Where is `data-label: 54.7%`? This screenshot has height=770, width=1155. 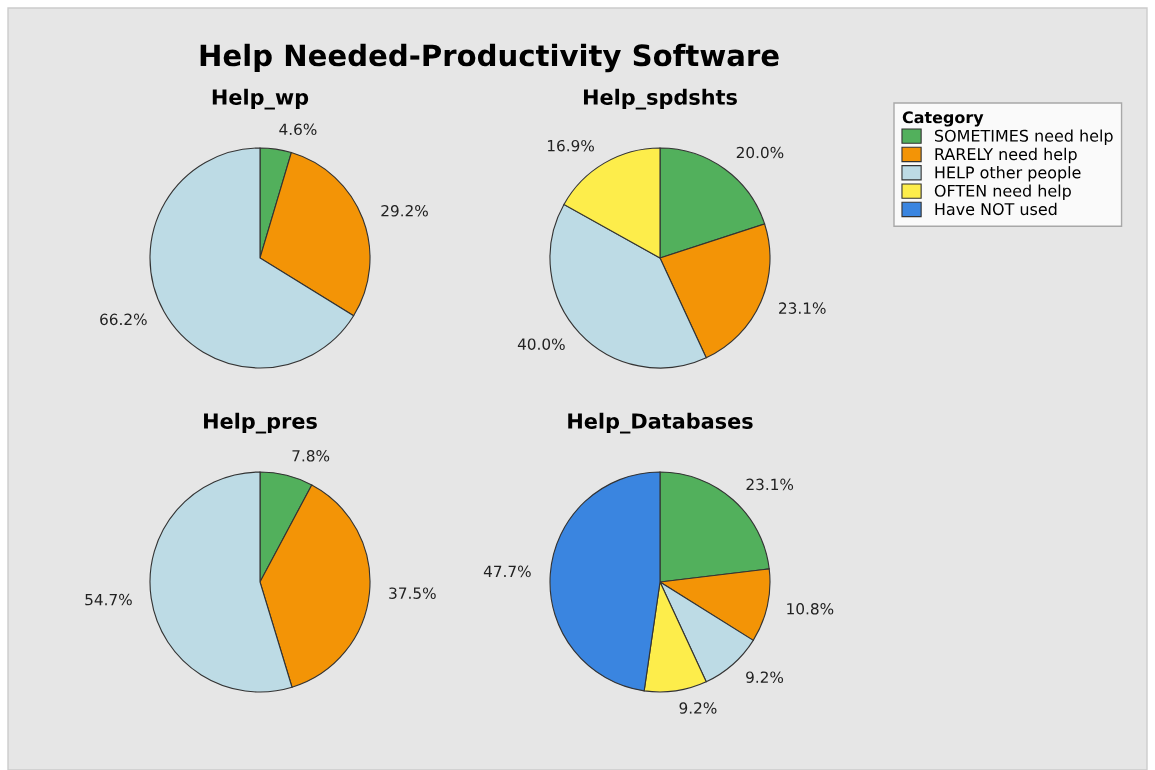
data-label: 54.7% is located at coordinates (108, 599).